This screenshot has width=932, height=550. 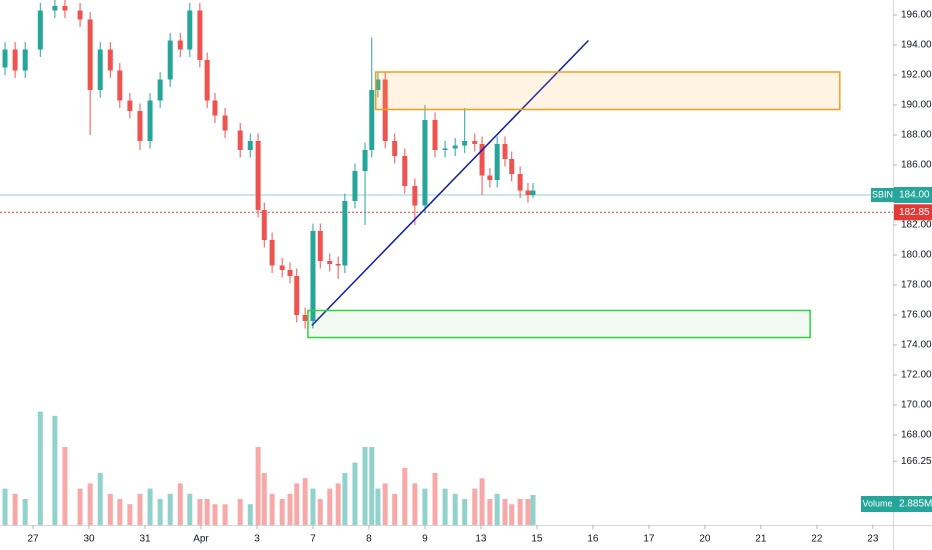 What do you see at coordinates (877, 504) in the screenshot?
I see `volume-name-bg` at bounding box center [877, 504].